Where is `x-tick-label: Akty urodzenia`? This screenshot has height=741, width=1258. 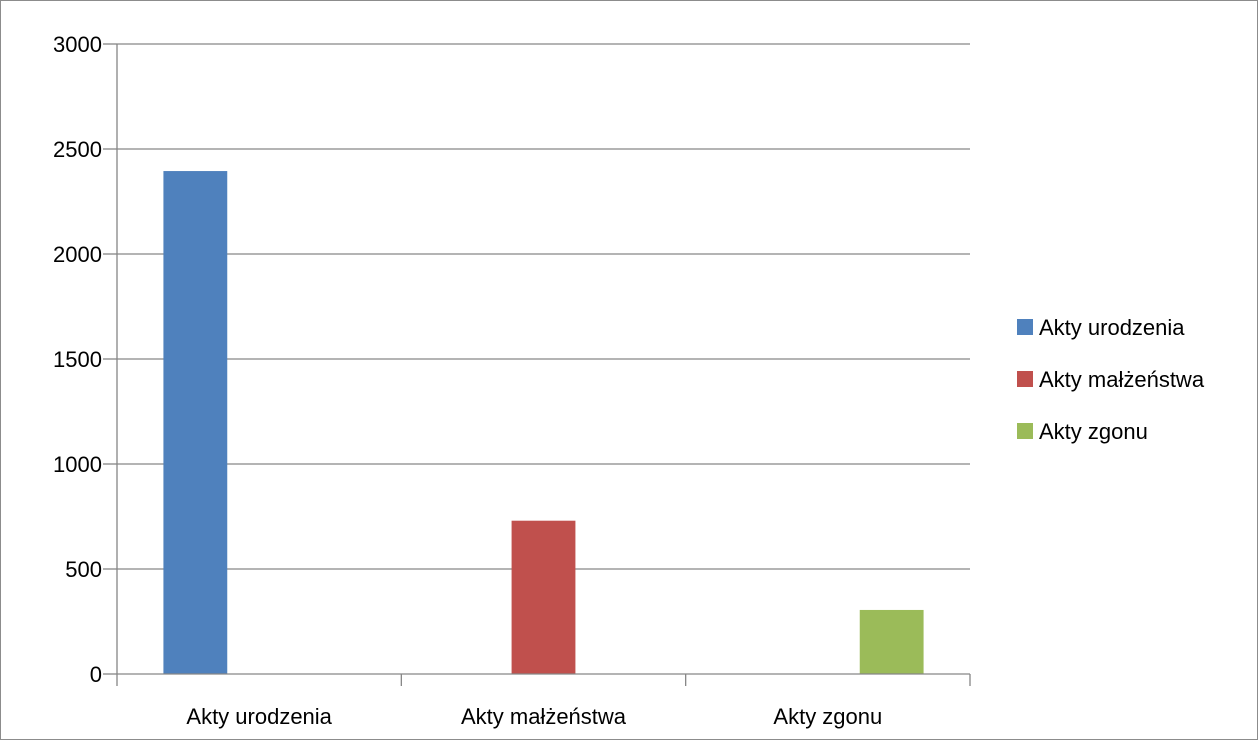 x-tick-label: Akty urodzenia is located at coordinates (259, 716).